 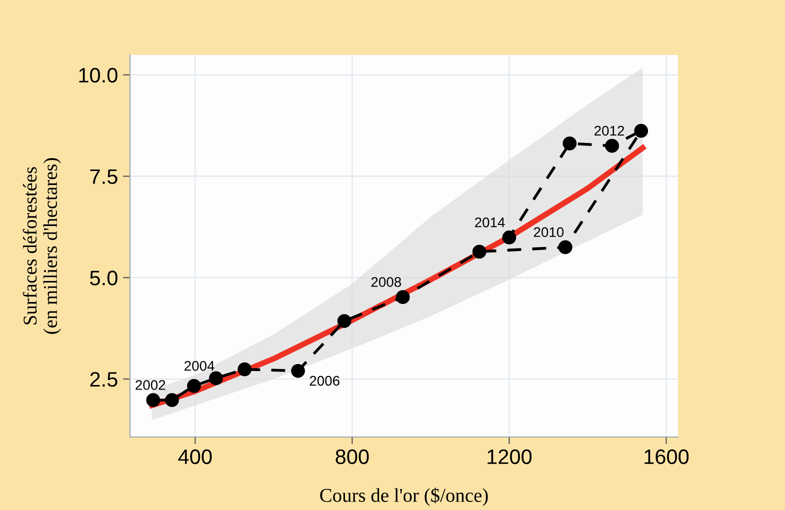 I want to click on y-tick-label: 5.0, so click(x=104, y=278).